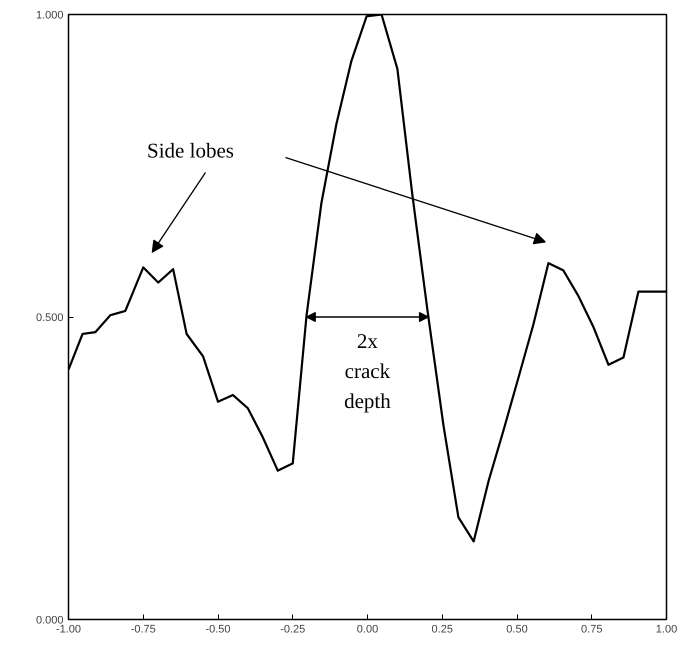  Describe the element at coordinates (218, 630) in the screenshot. I see `x-tick-label: -0.50` at that location.